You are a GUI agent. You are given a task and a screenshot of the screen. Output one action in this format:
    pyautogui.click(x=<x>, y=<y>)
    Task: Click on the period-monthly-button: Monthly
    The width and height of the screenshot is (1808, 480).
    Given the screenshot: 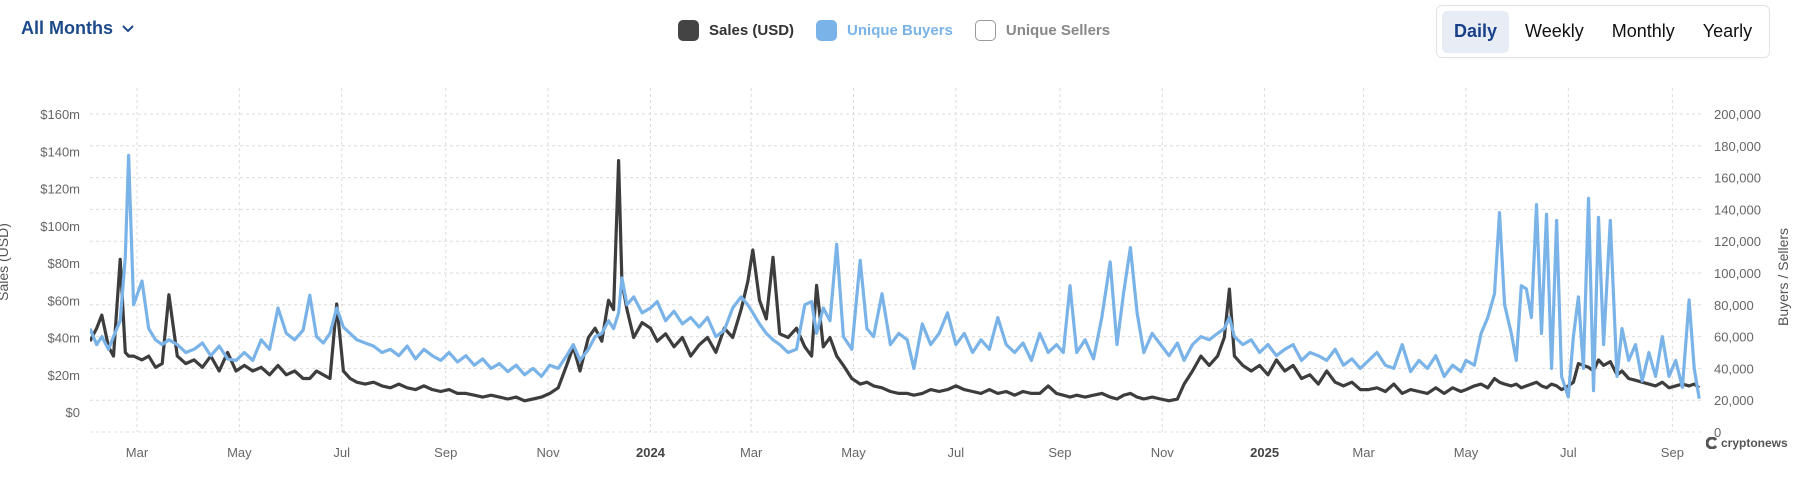 What is the action you would take?
    pyautogui.click(x=1643, y=31)
    